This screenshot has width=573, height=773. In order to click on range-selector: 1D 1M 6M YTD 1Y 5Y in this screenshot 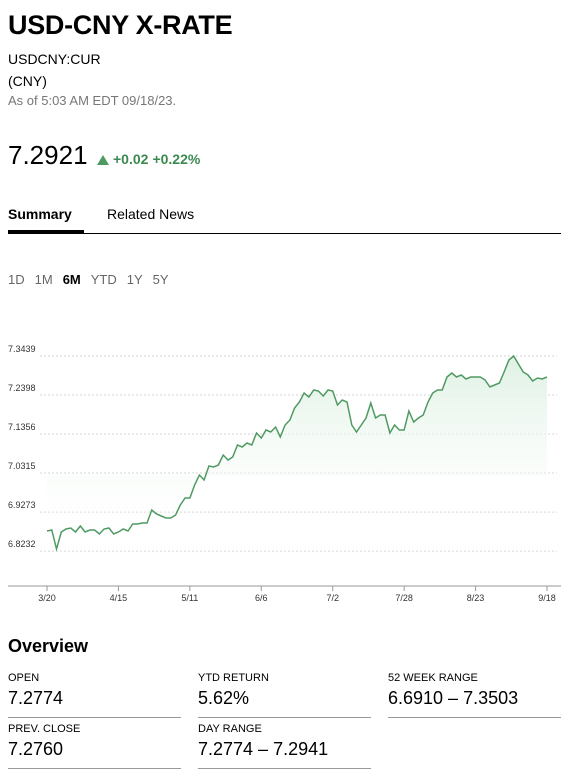, I will do `click(93, 279)`.